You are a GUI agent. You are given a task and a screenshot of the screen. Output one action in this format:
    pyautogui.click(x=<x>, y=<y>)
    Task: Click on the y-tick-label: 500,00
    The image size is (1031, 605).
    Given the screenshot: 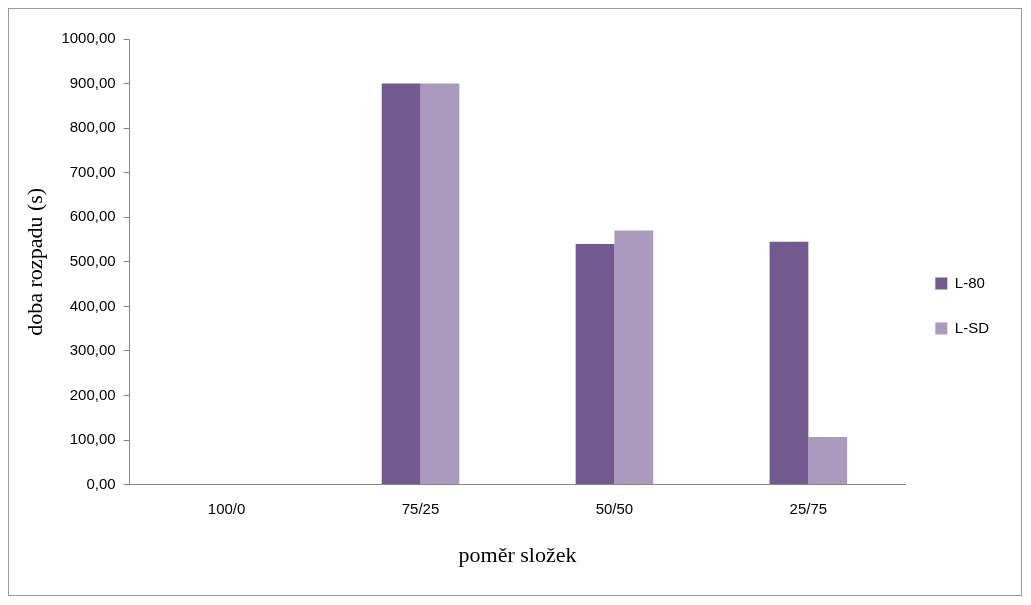 What is the action you would take?
    pyautogui.click(x=92, y=260)
    